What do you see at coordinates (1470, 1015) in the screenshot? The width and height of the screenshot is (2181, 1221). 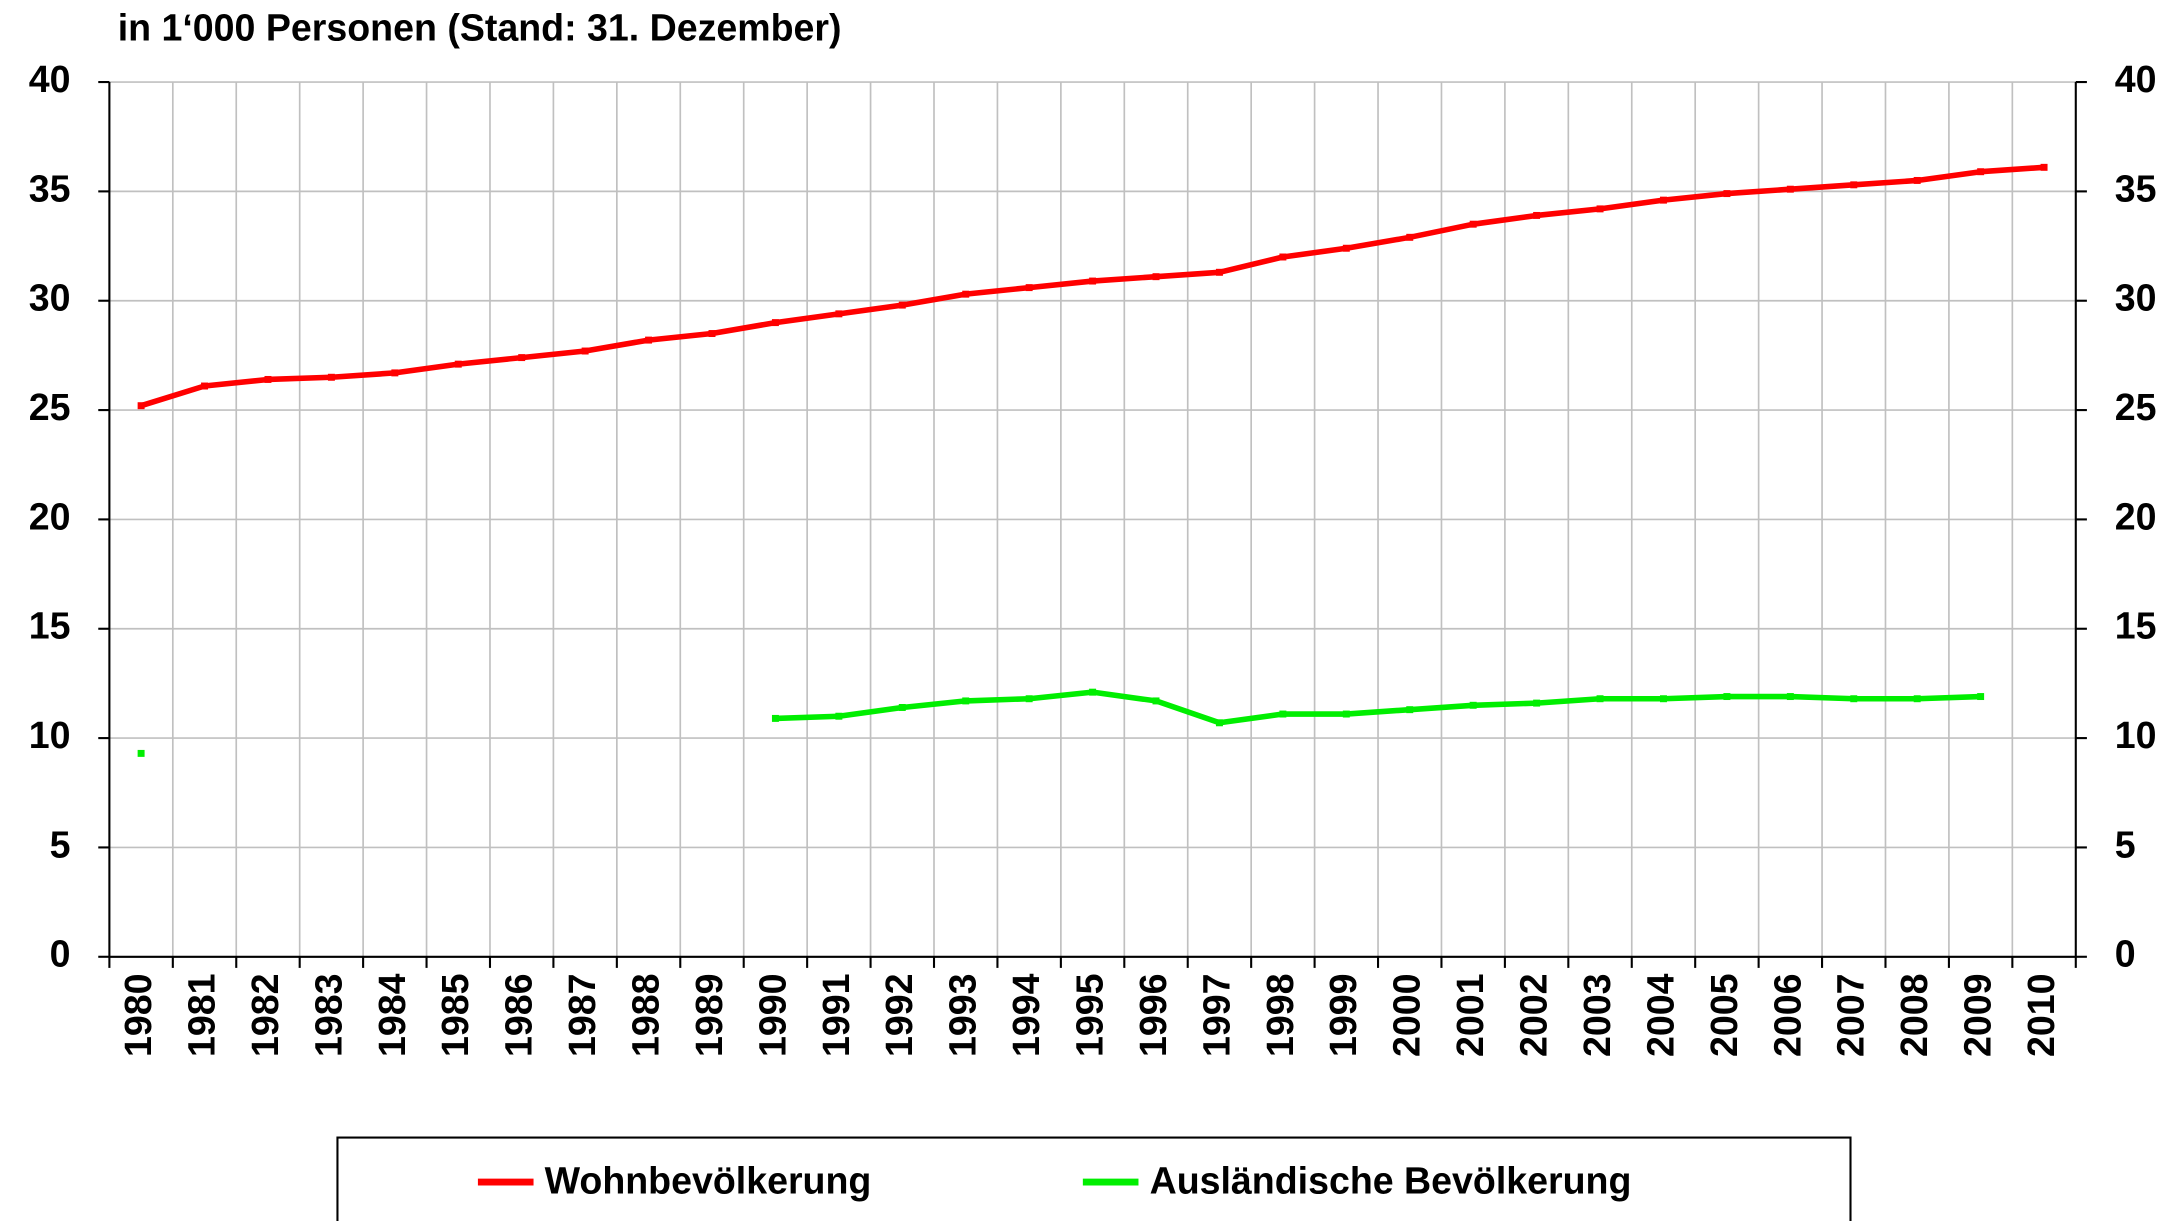 I see `x-tick-label: 2001` at bounding box center [1470, 1015].